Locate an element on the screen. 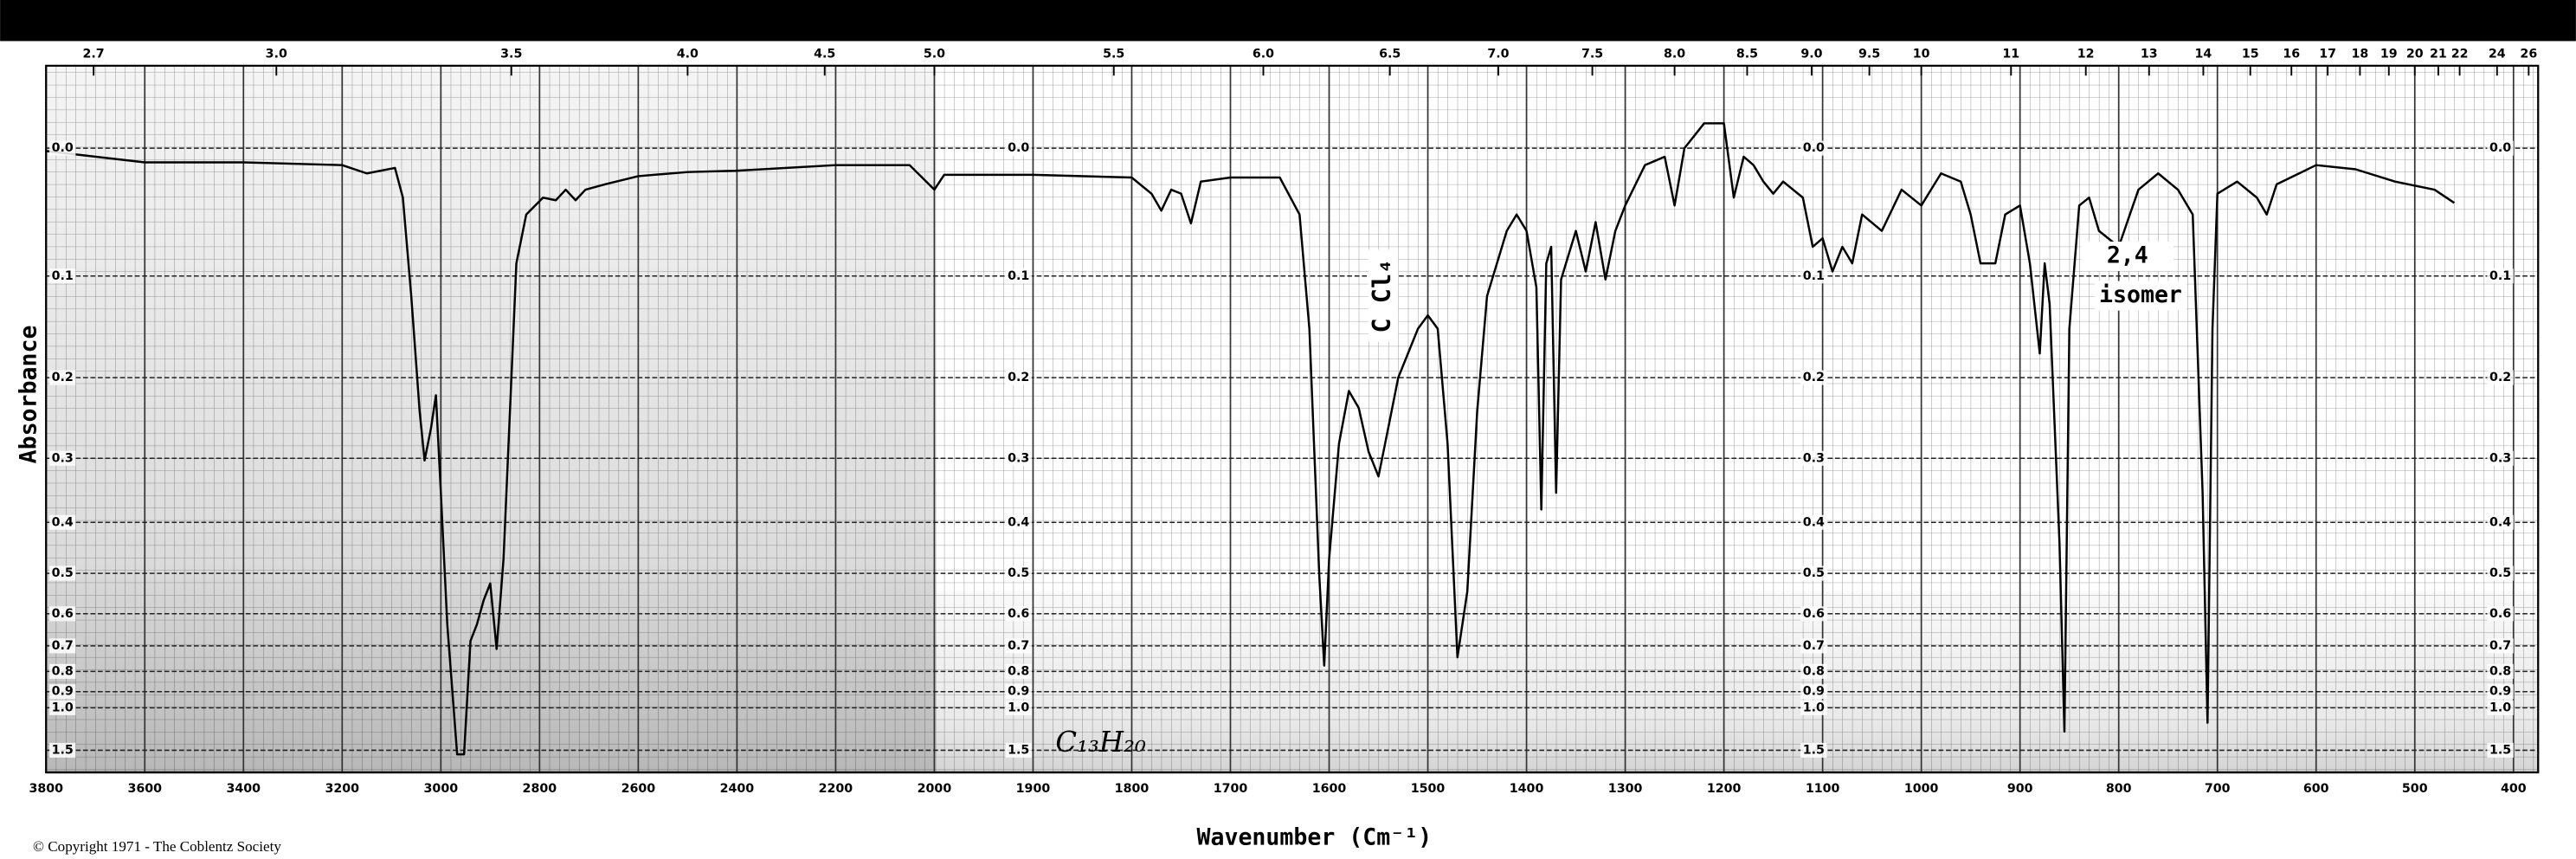 The image size is (2576, 859). x-tick-label: 1100 is located at coordinates (1823, 789).